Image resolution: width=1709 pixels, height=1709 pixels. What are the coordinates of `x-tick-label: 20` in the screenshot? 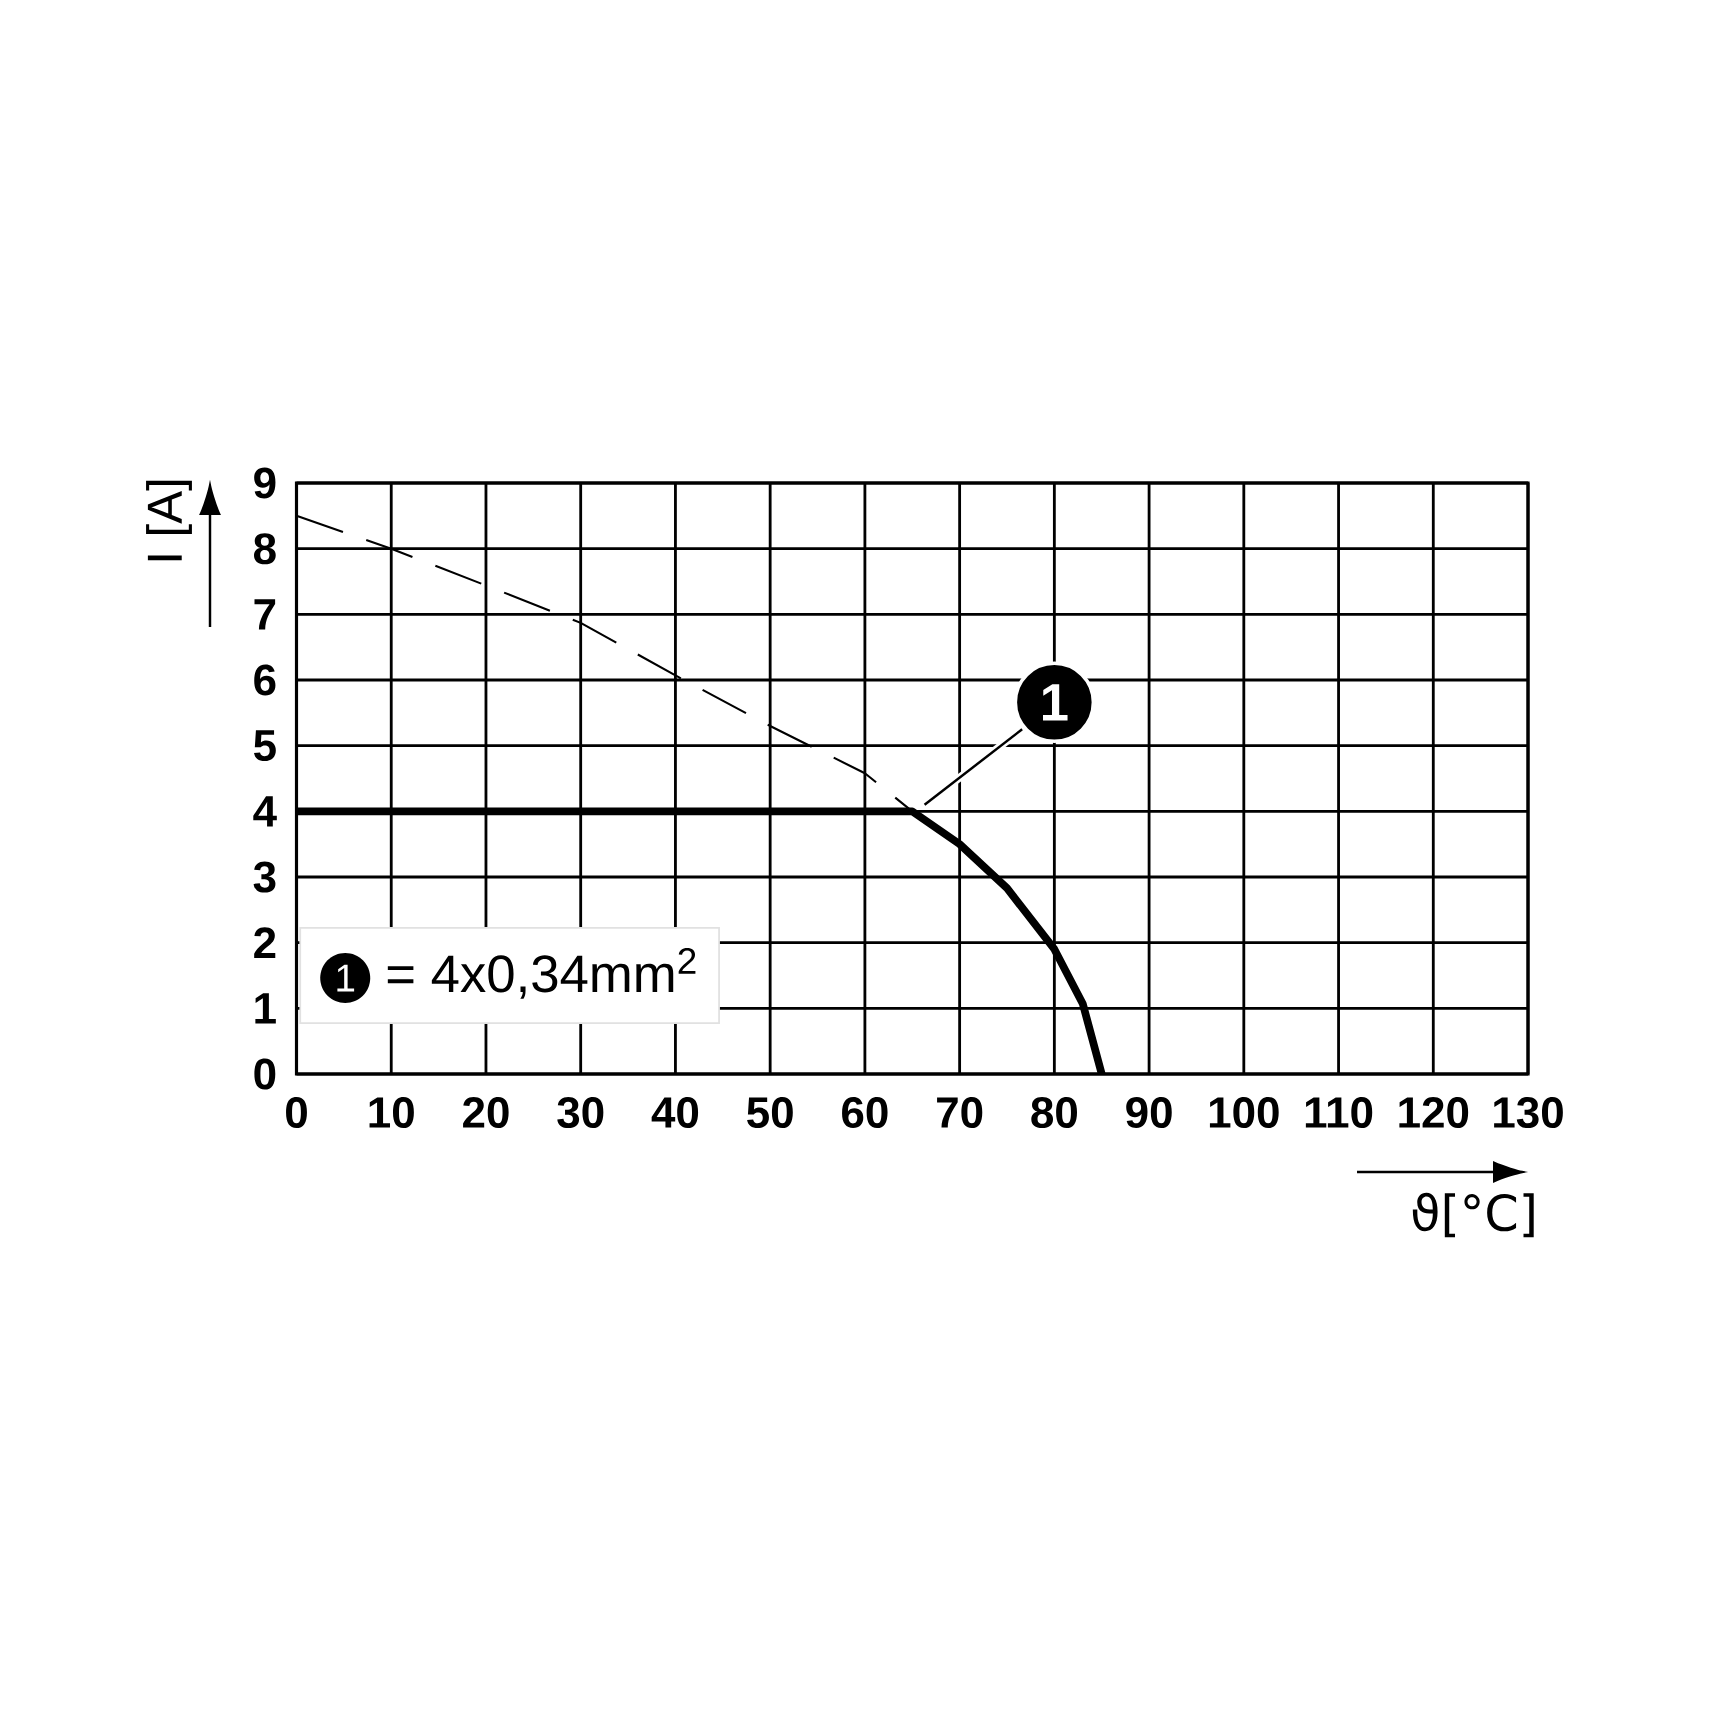 It's located at (486, 1112).